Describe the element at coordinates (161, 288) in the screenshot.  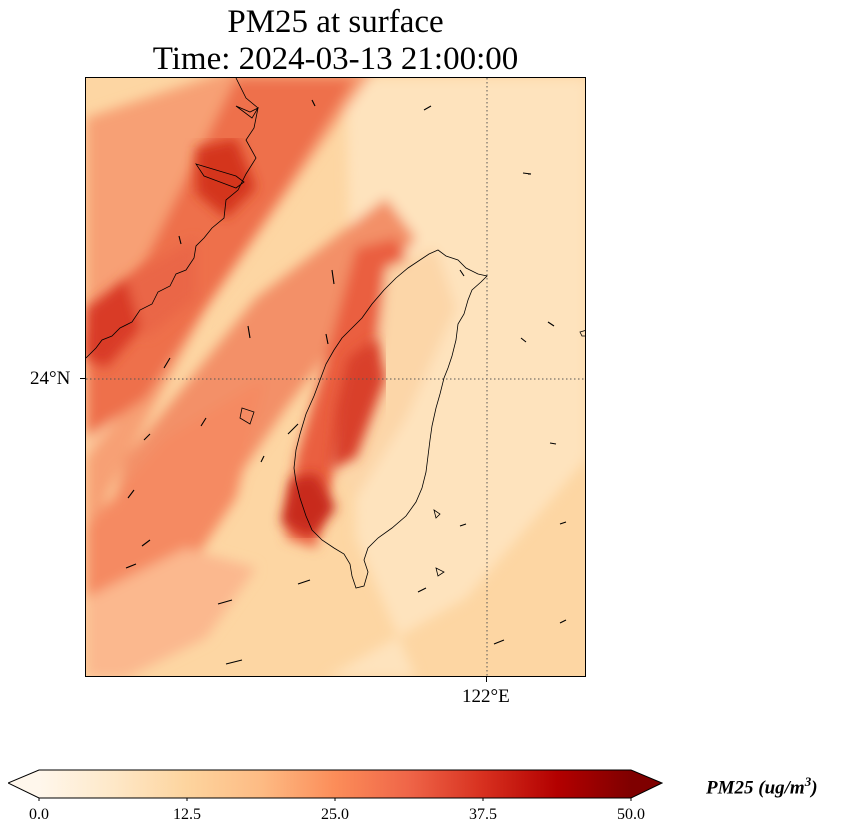
I see `hotspot-strait-mid` at that location.